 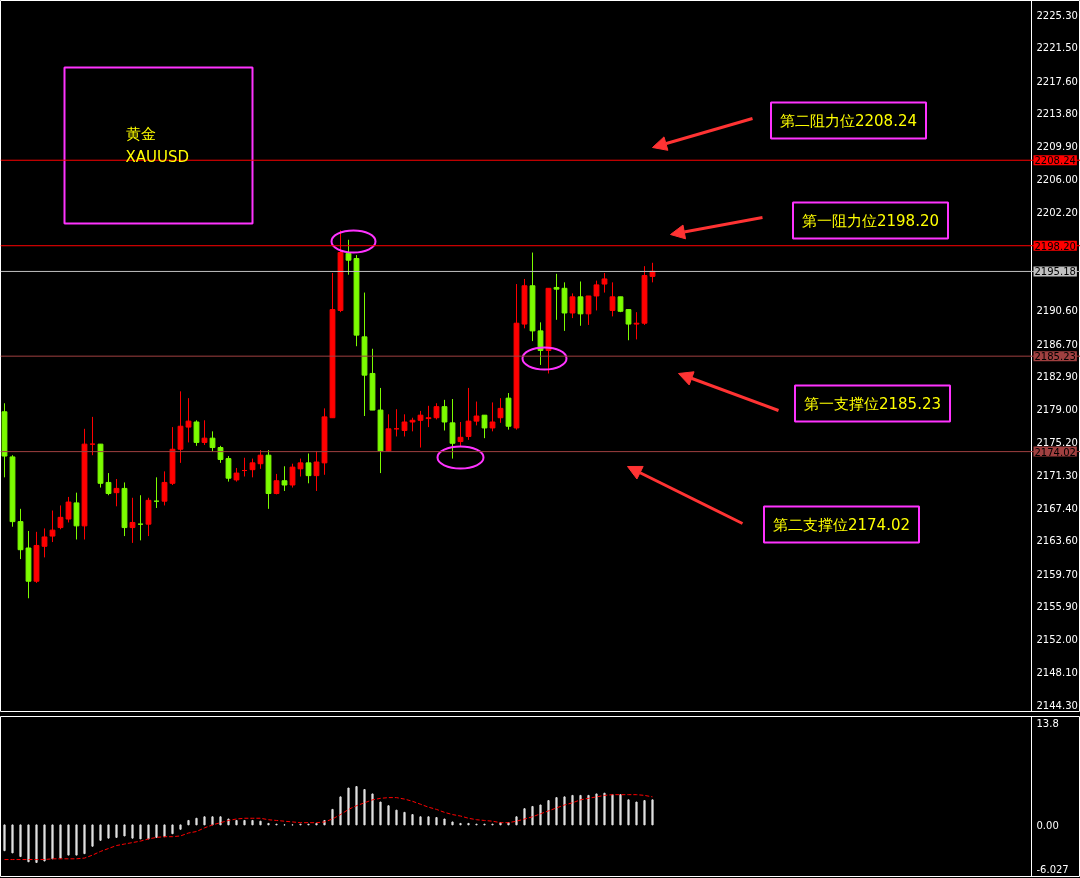 I want to click on y-tick-label: 2144.30, so click(x=1057, y=705).